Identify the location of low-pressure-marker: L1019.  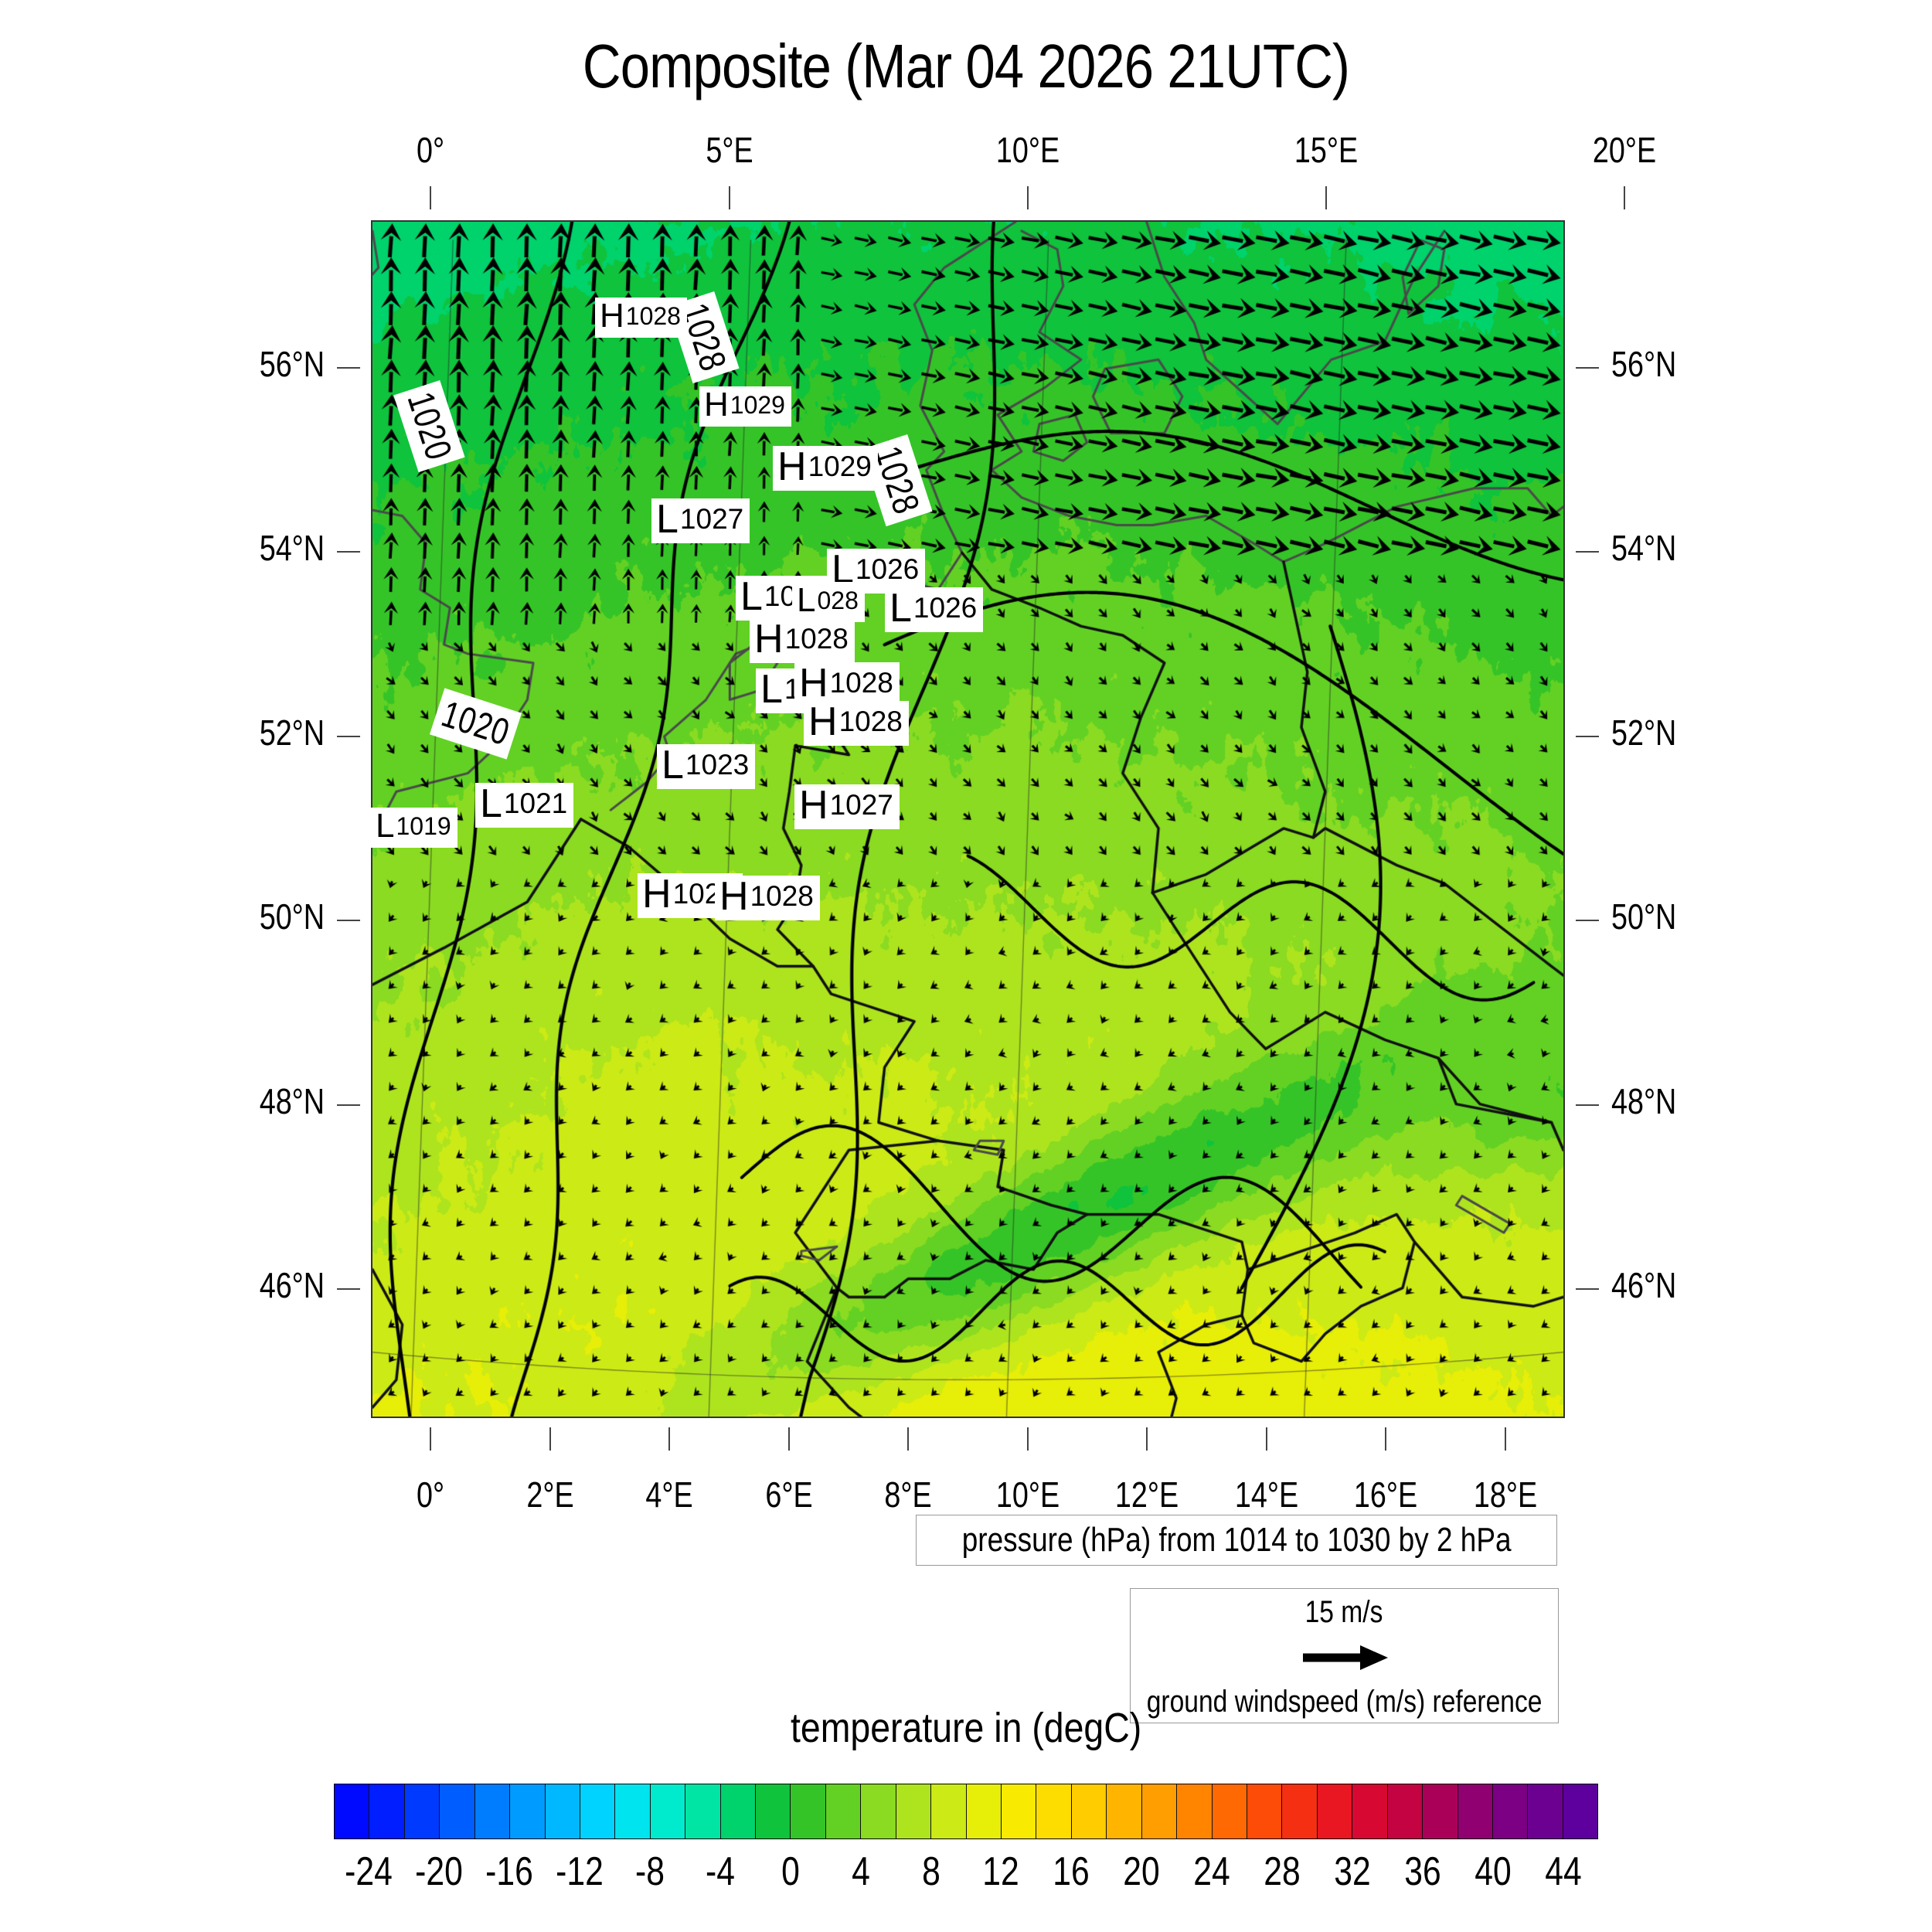
(414, 828).